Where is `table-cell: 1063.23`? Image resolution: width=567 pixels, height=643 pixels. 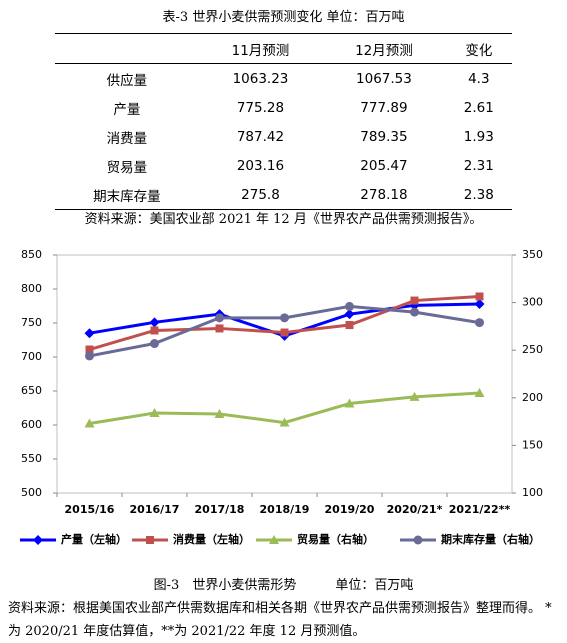 table-cell: 1063.23 is located at coordinates (260, 78).